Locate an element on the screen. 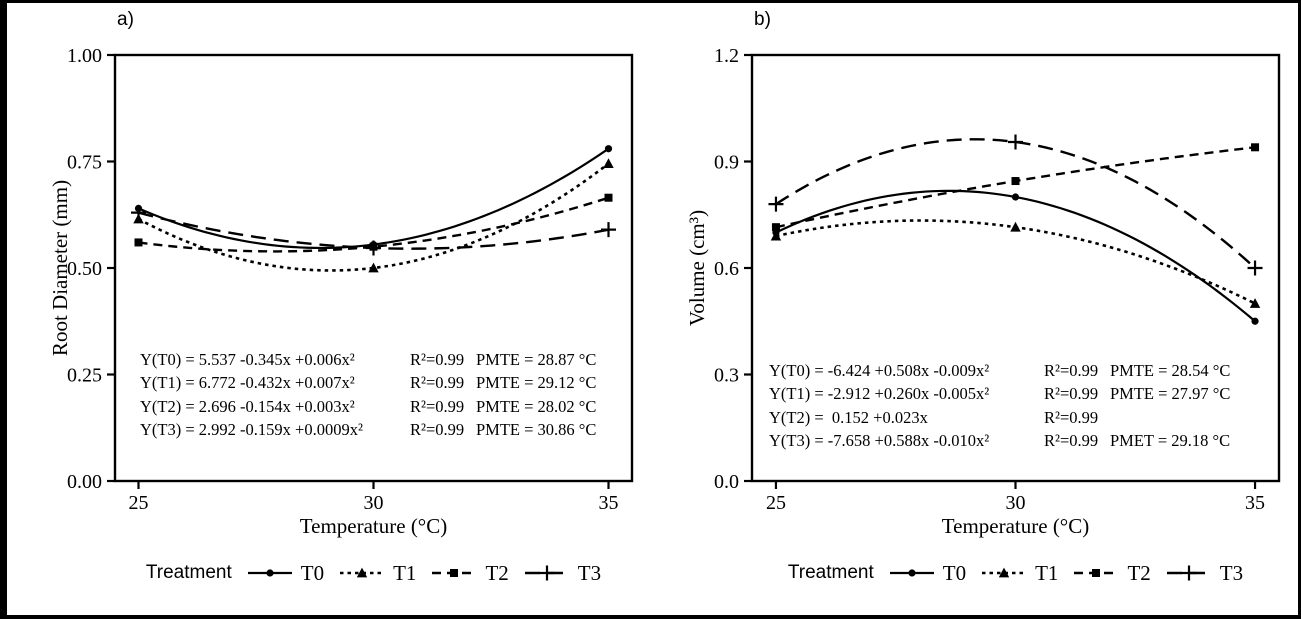 The width and height of the screenshot is (1301, 619). legend-entry-label: T1 is located at coordinates (405, 572).